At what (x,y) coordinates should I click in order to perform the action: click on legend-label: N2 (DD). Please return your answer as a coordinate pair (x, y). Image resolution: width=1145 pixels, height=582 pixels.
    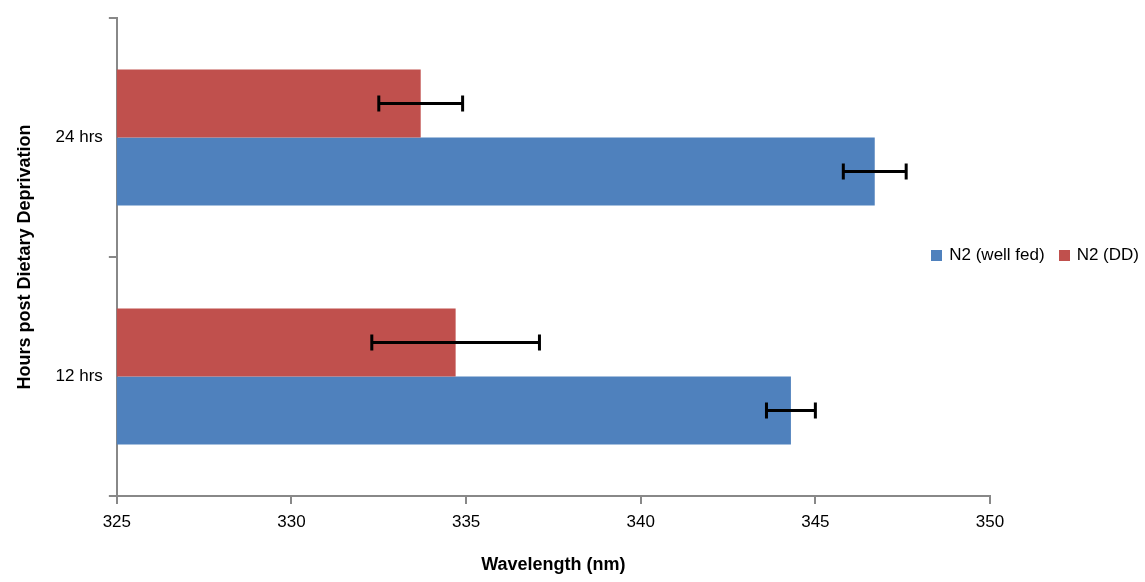
    Looking at the image, I should click on (1107, 255).